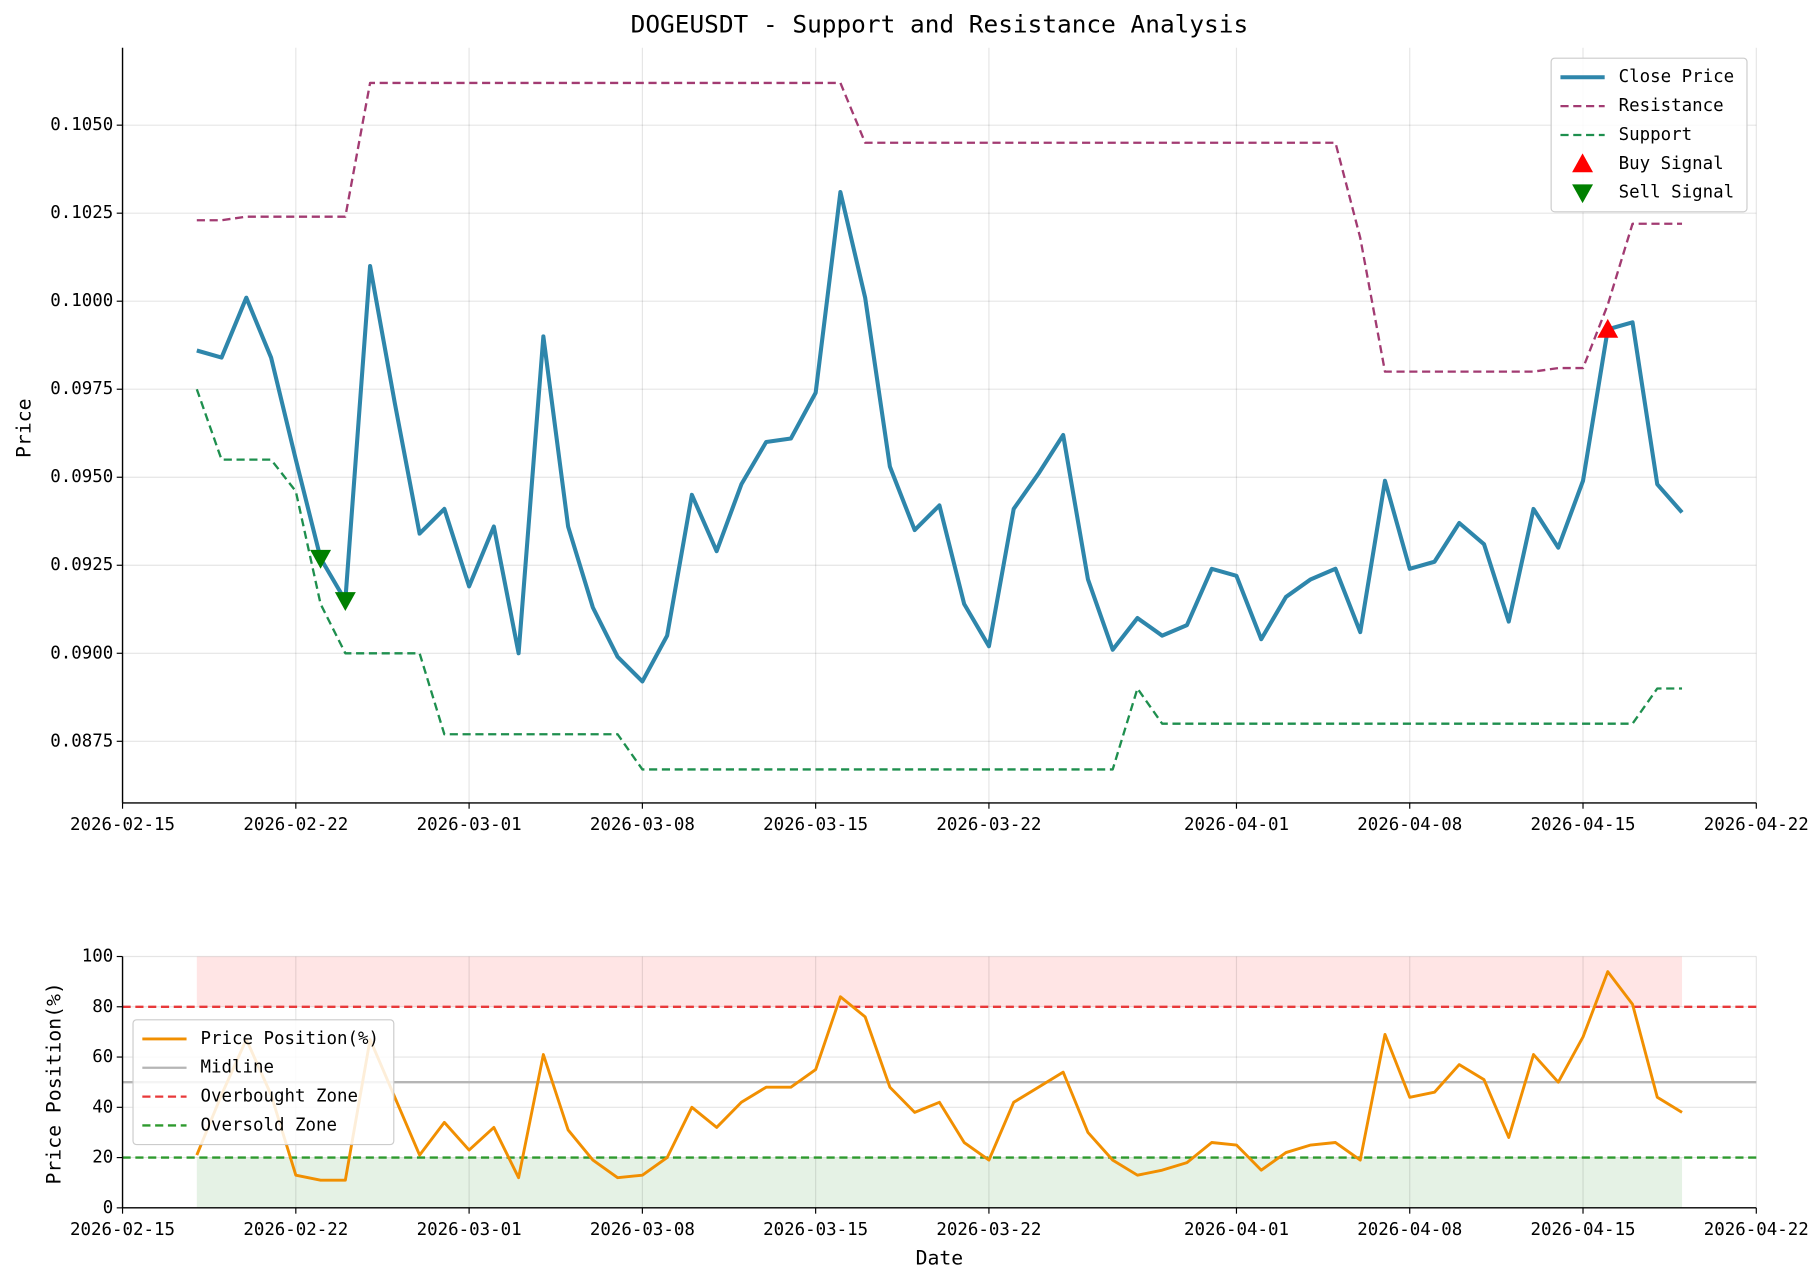  What do you see at coordinates (238, 1068) in the screenshot?
I see `legend-label: Midline` at bounding box center [238, 1068].